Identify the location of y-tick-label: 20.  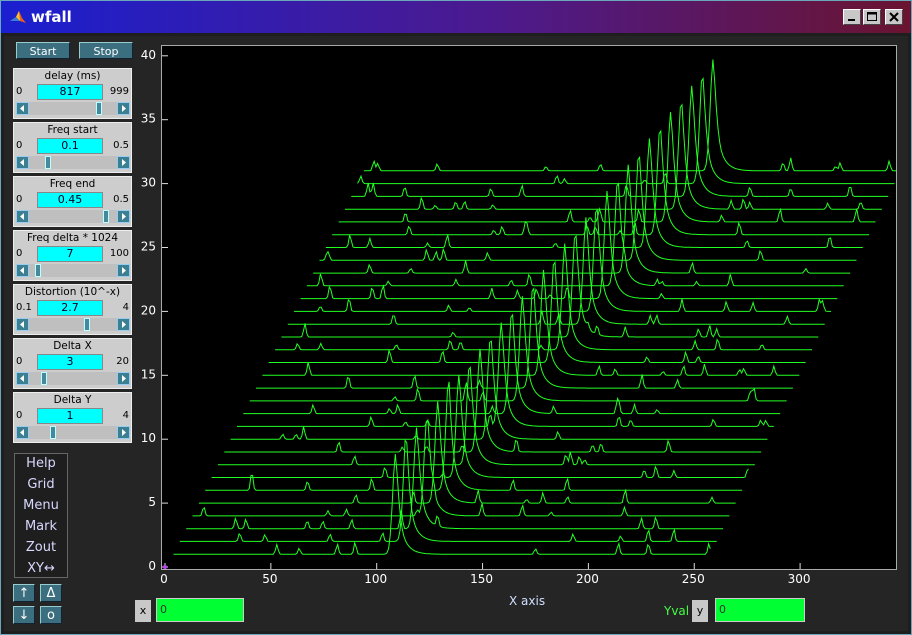
(148, 310).